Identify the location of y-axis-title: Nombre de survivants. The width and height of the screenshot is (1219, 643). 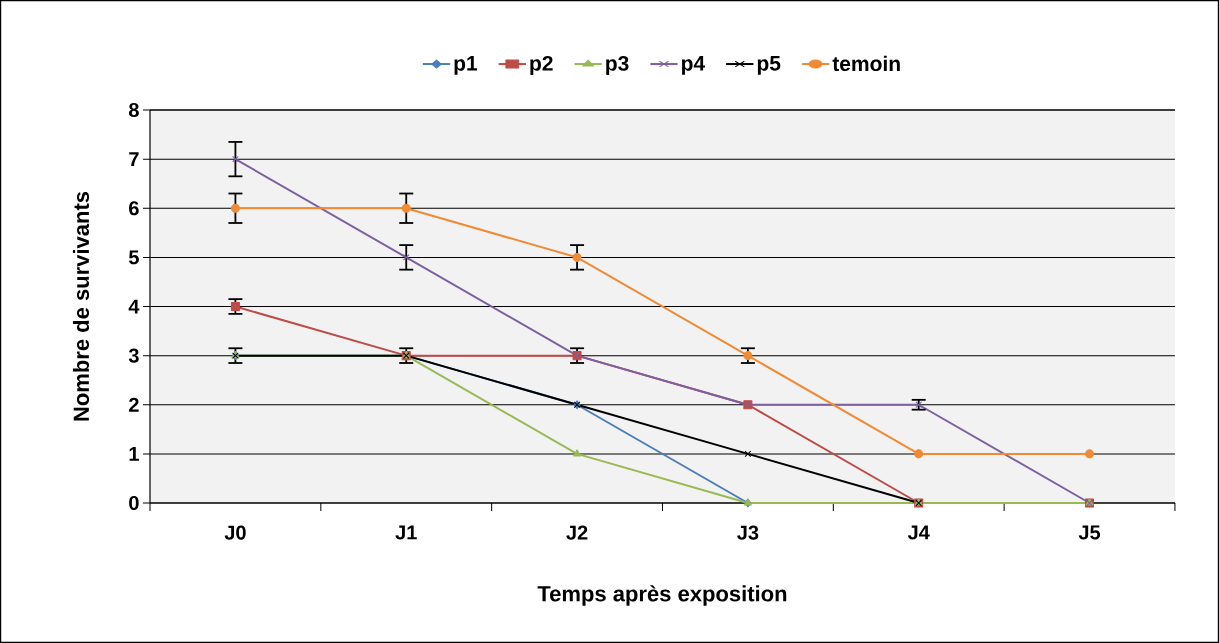
(81, 306).